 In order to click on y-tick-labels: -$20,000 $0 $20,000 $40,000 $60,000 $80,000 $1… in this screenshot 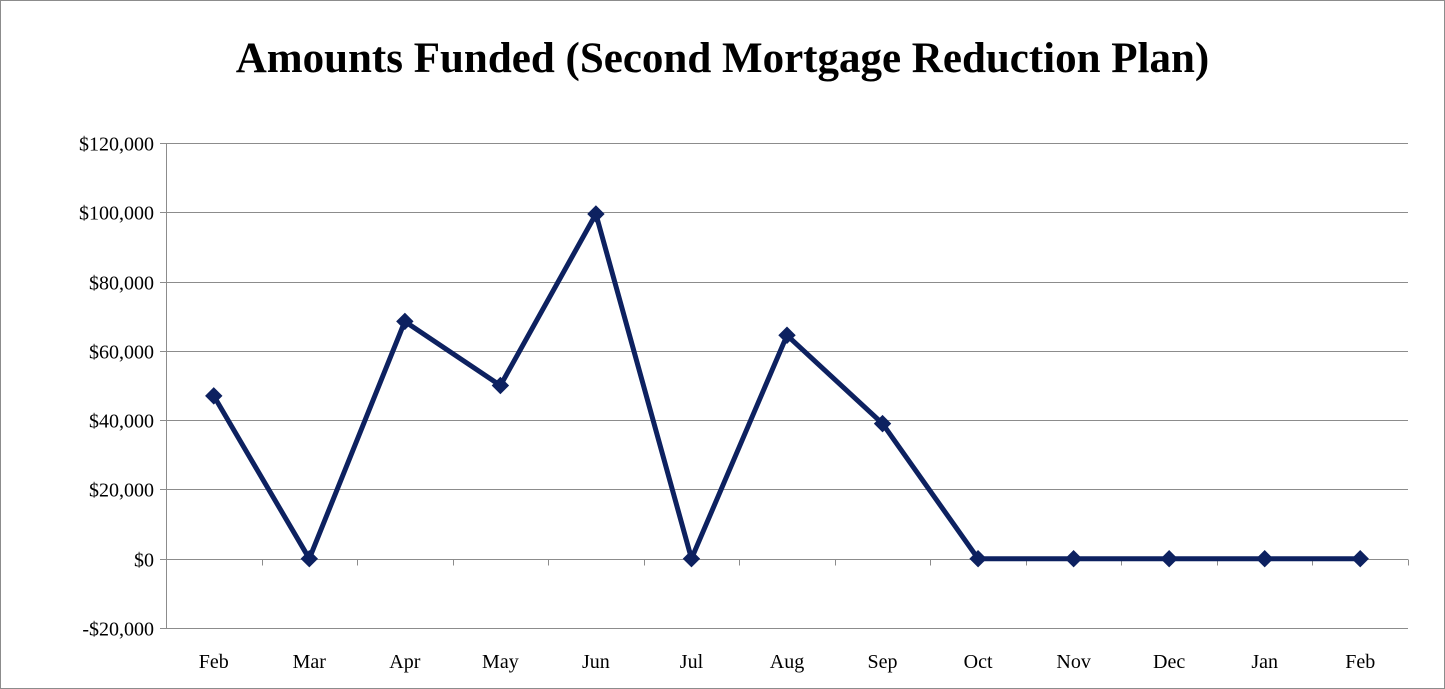, I will do `click(116, 387)`.